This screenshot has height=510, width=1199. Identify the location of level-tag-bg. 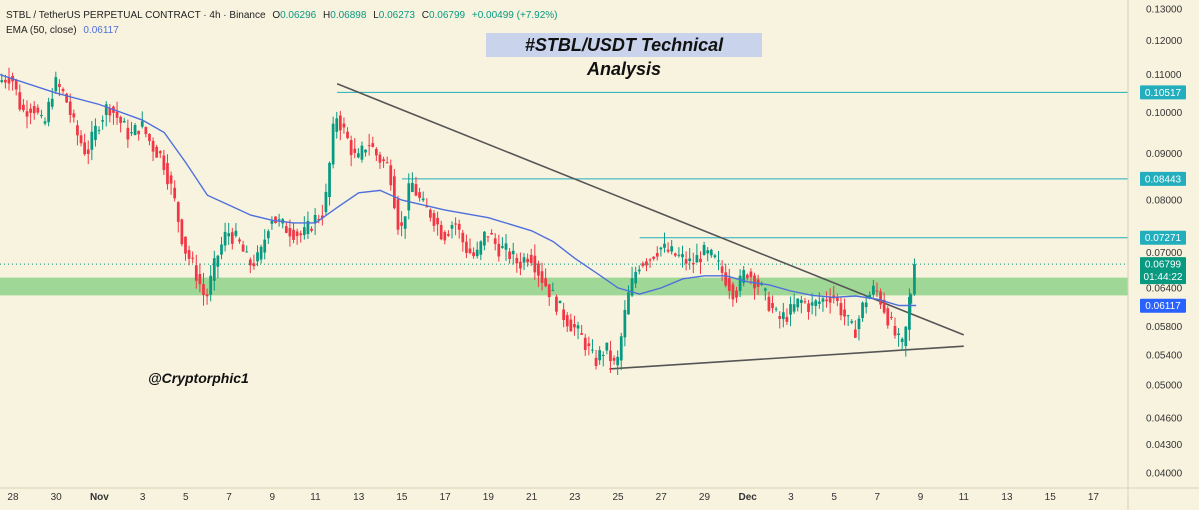
(1163, 92).